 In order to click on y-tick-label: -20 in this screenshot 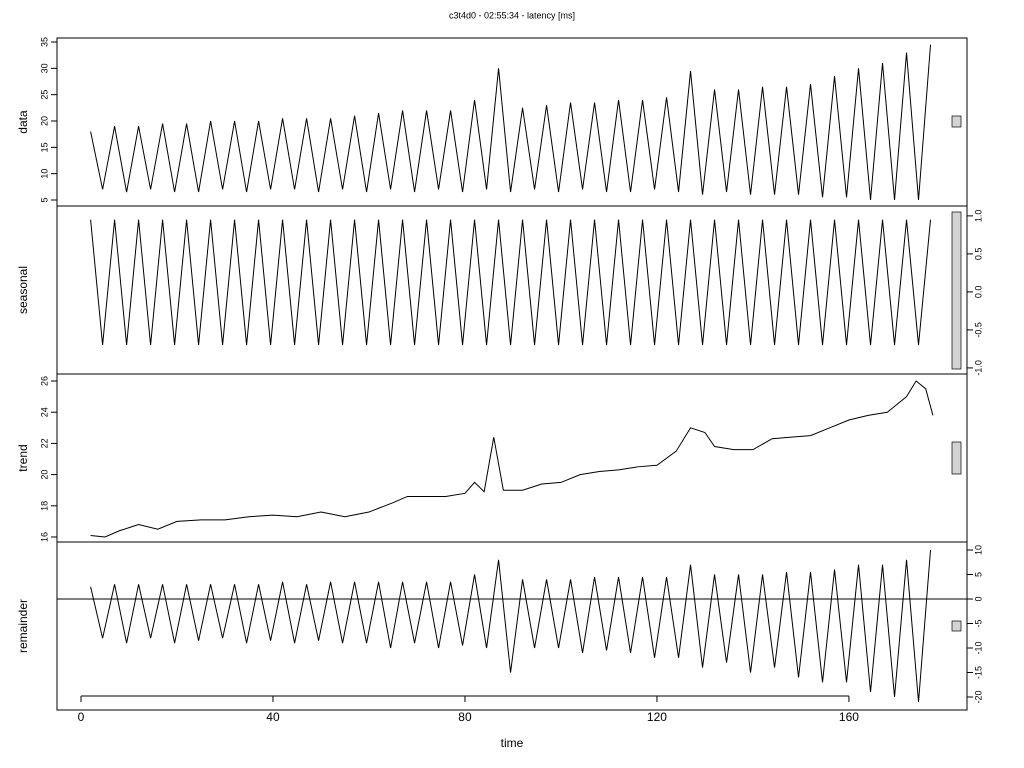, I will do `click(978, 697)`.